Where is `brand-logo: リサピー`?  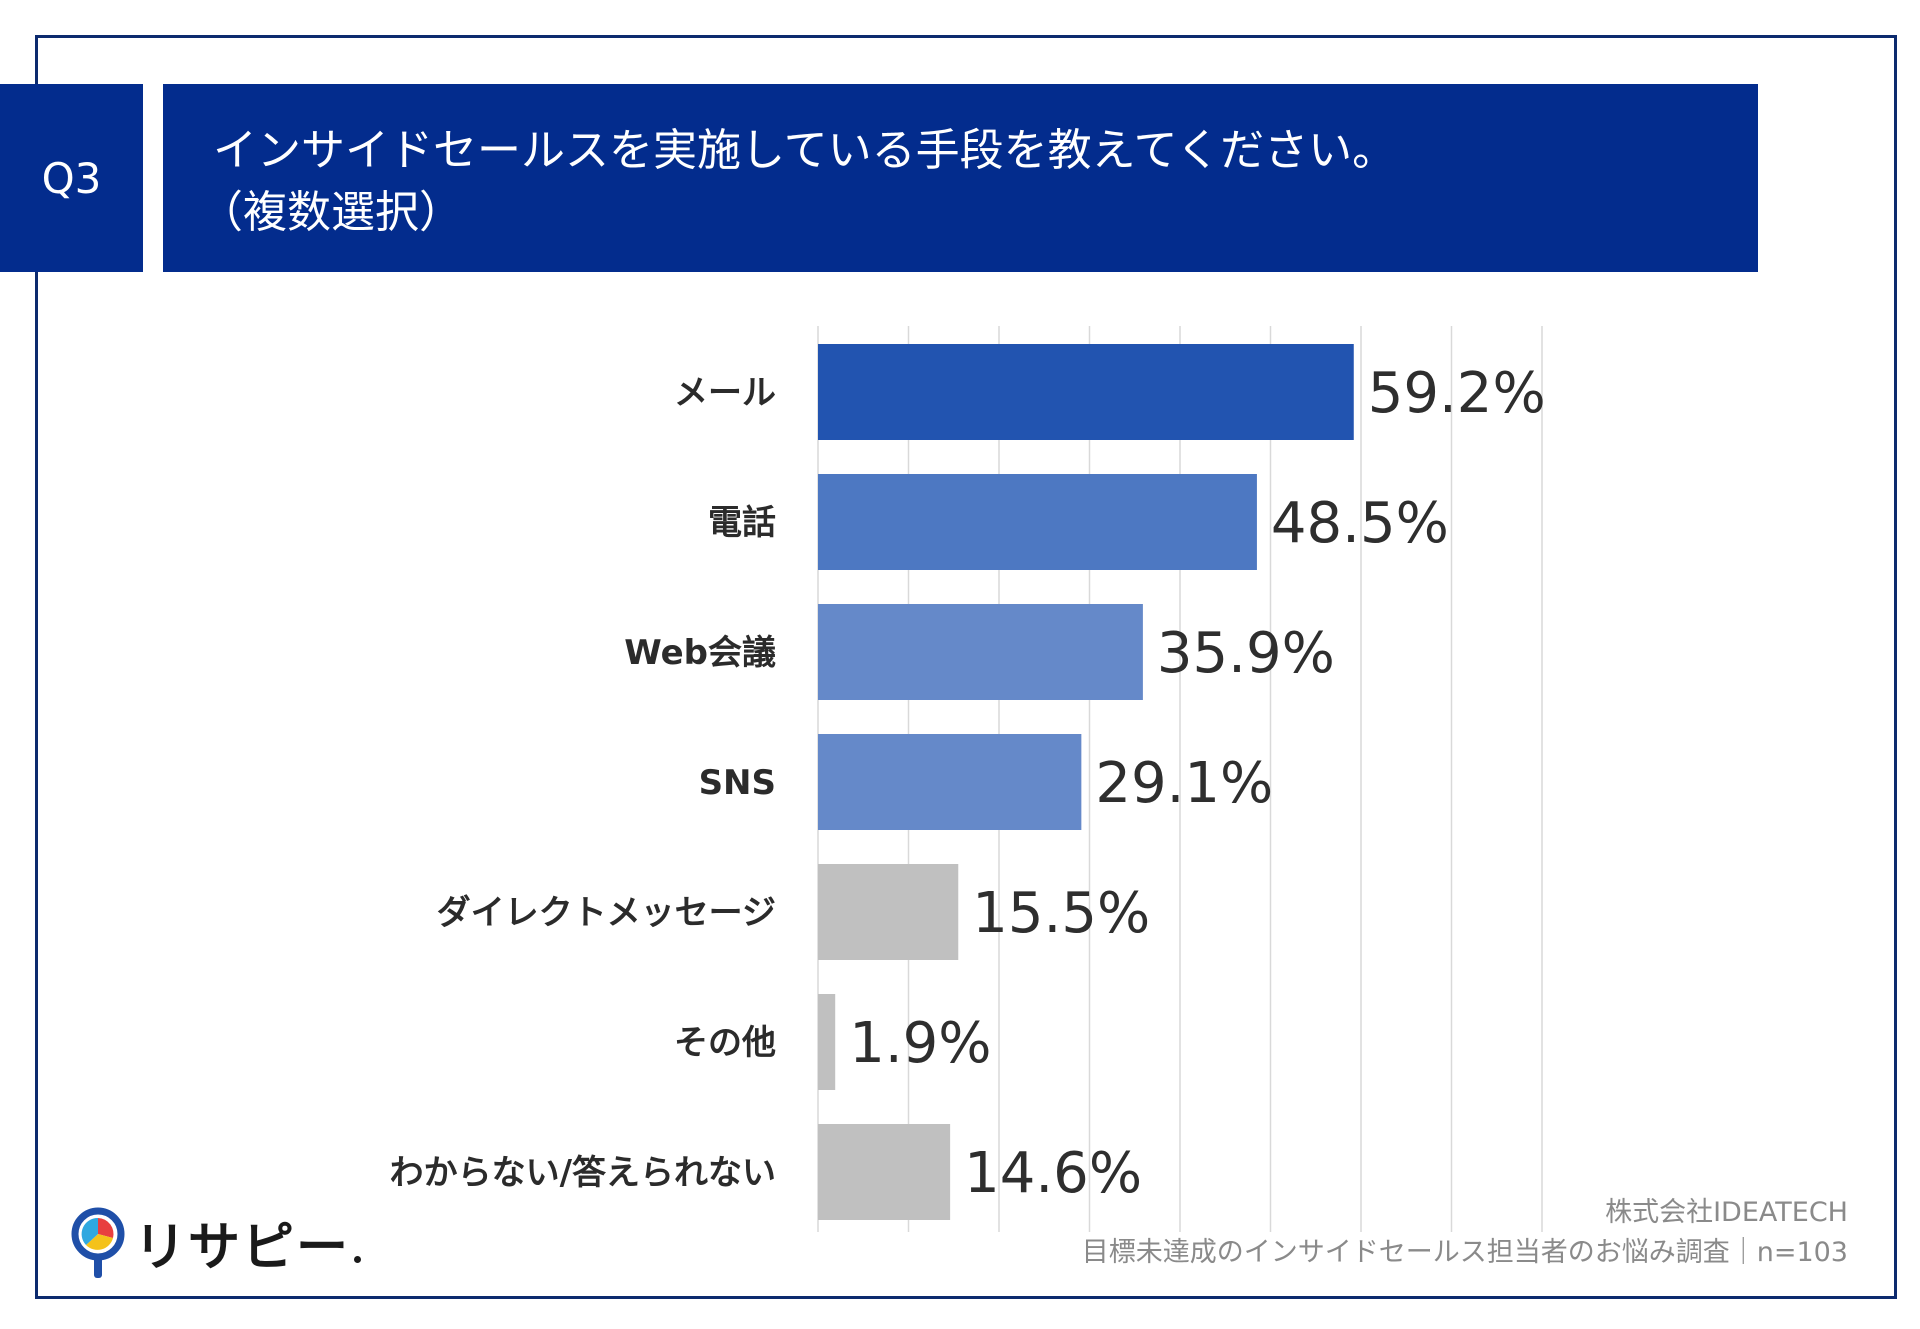
brand-logo: リサピー is located at coordinates (216, 1242).